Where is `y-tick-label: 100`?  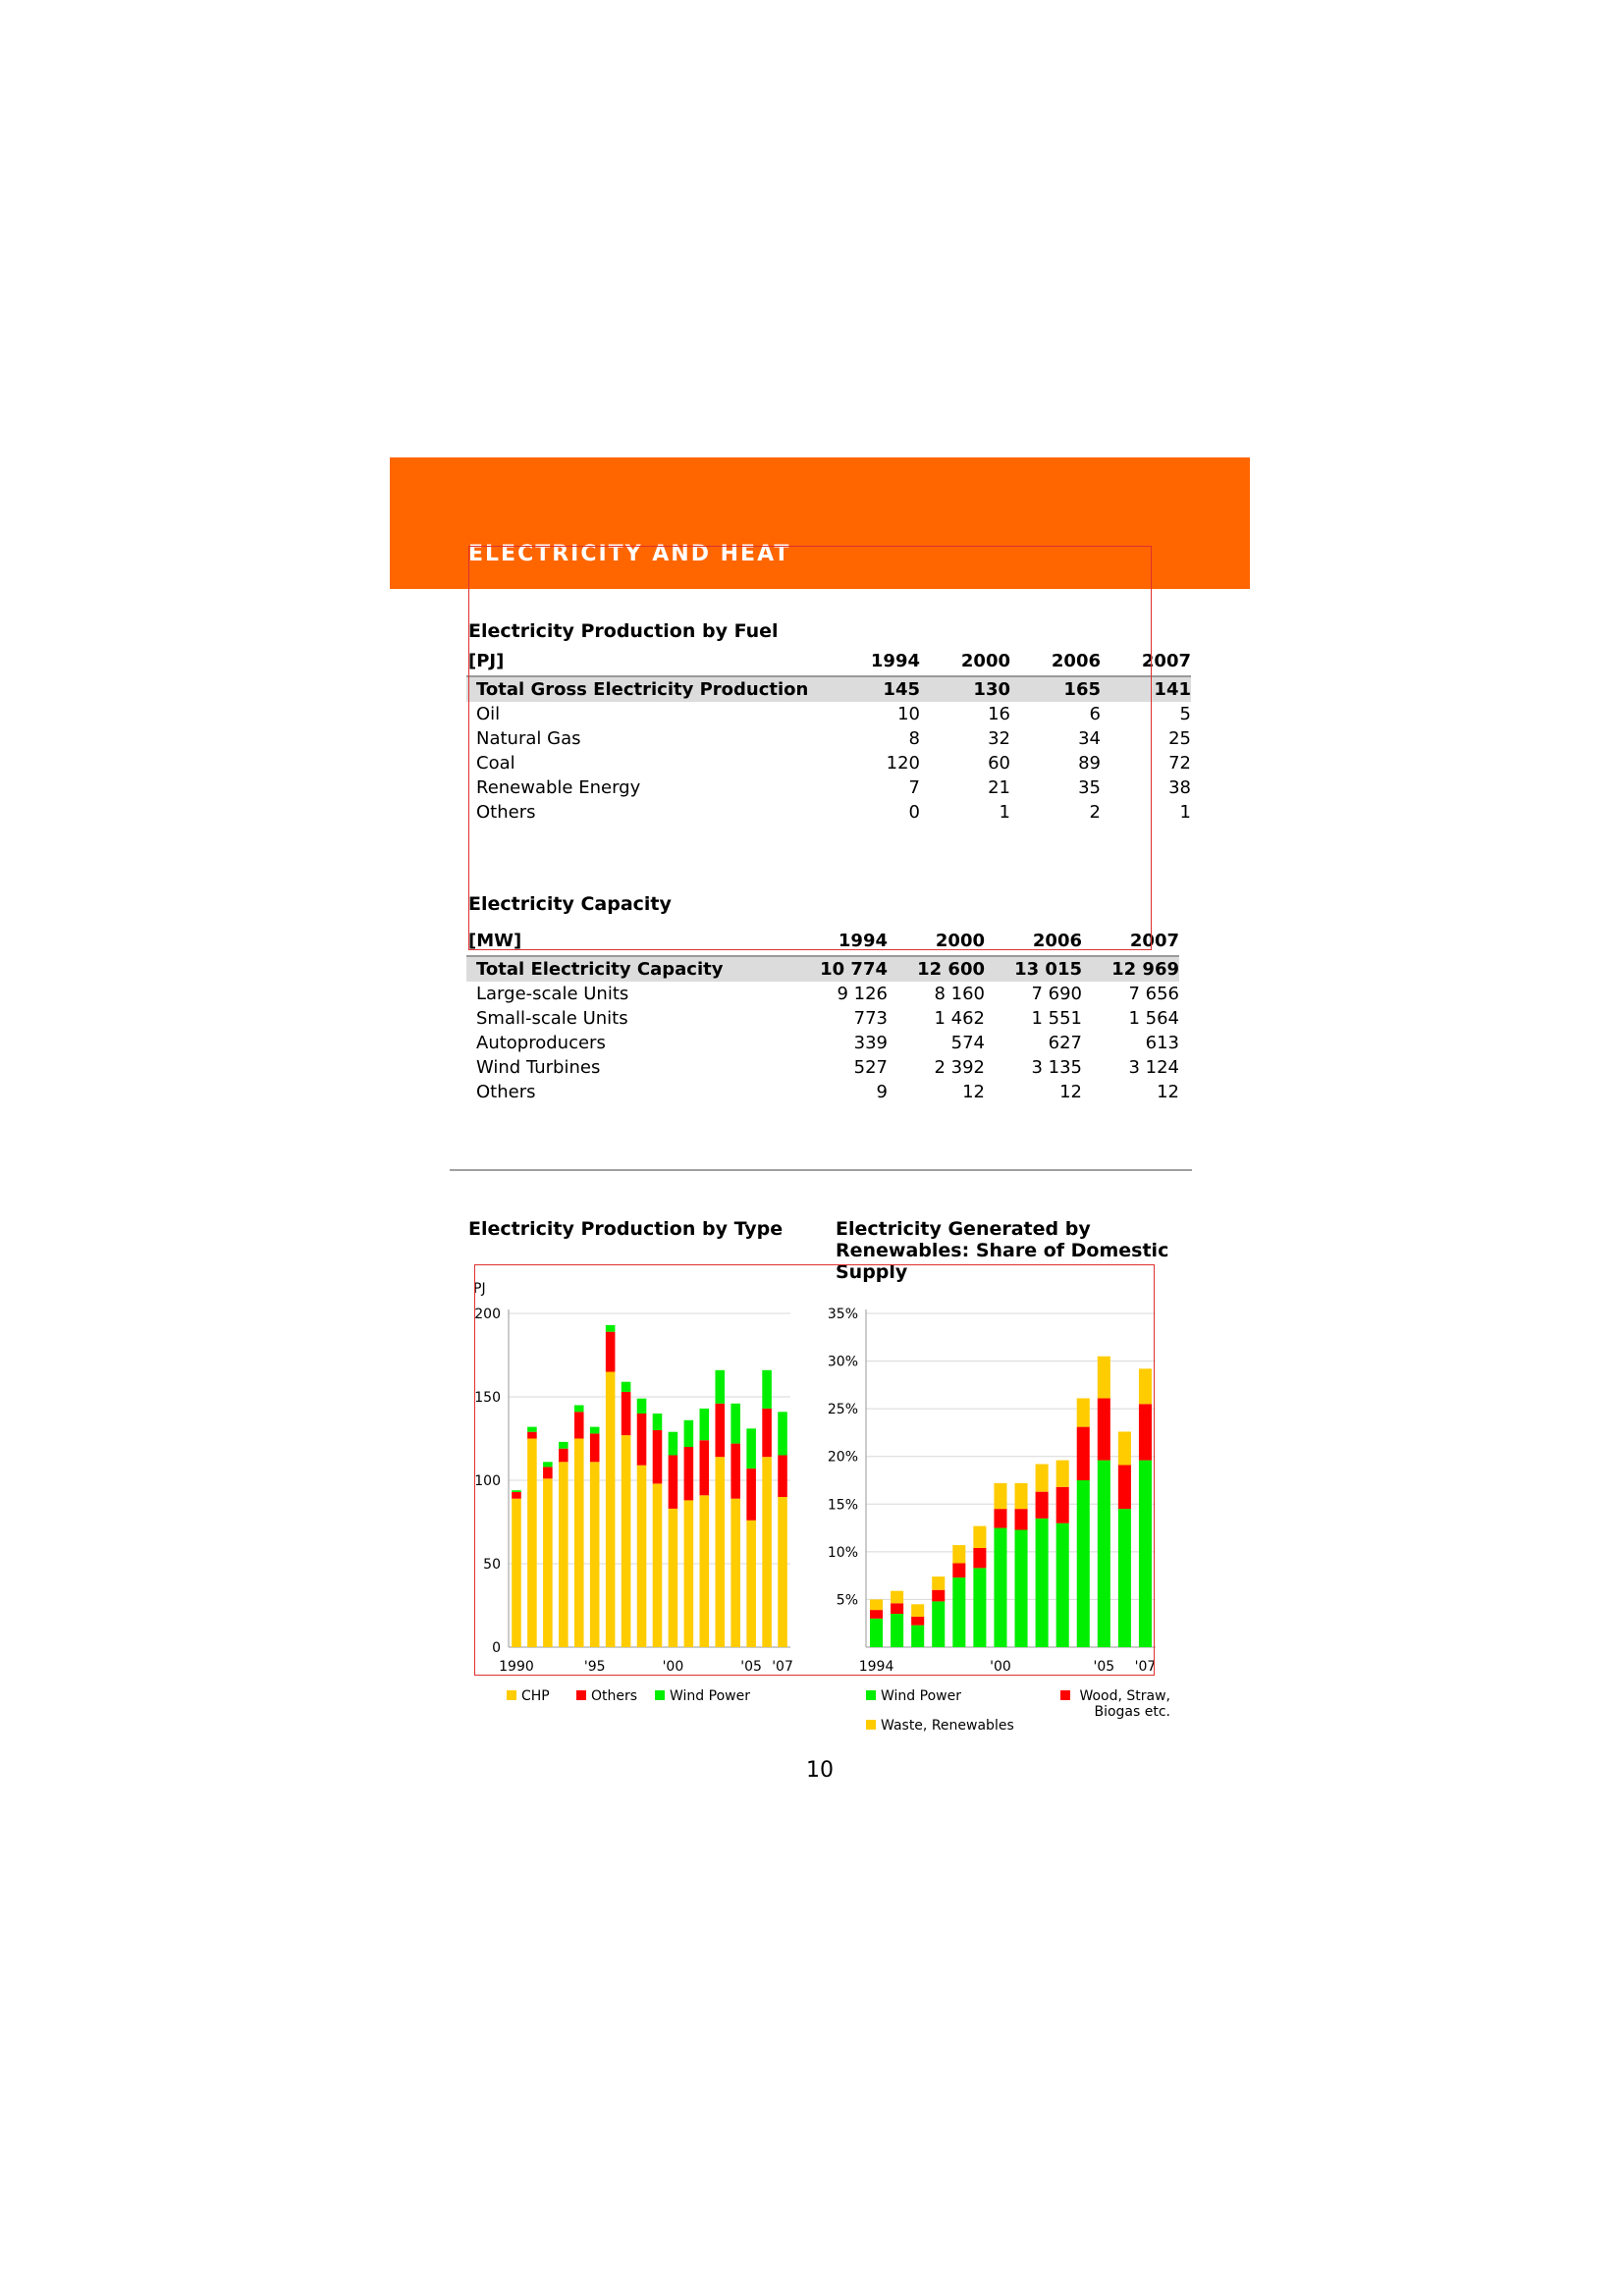 y-tick-label: 100 is located at coordinates (487, 1481).